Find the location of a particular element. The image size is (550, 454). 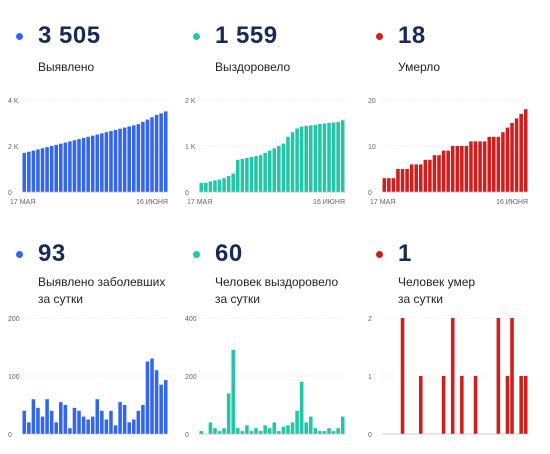

y-tick-label: 10 is located at coordinates (372, 147).